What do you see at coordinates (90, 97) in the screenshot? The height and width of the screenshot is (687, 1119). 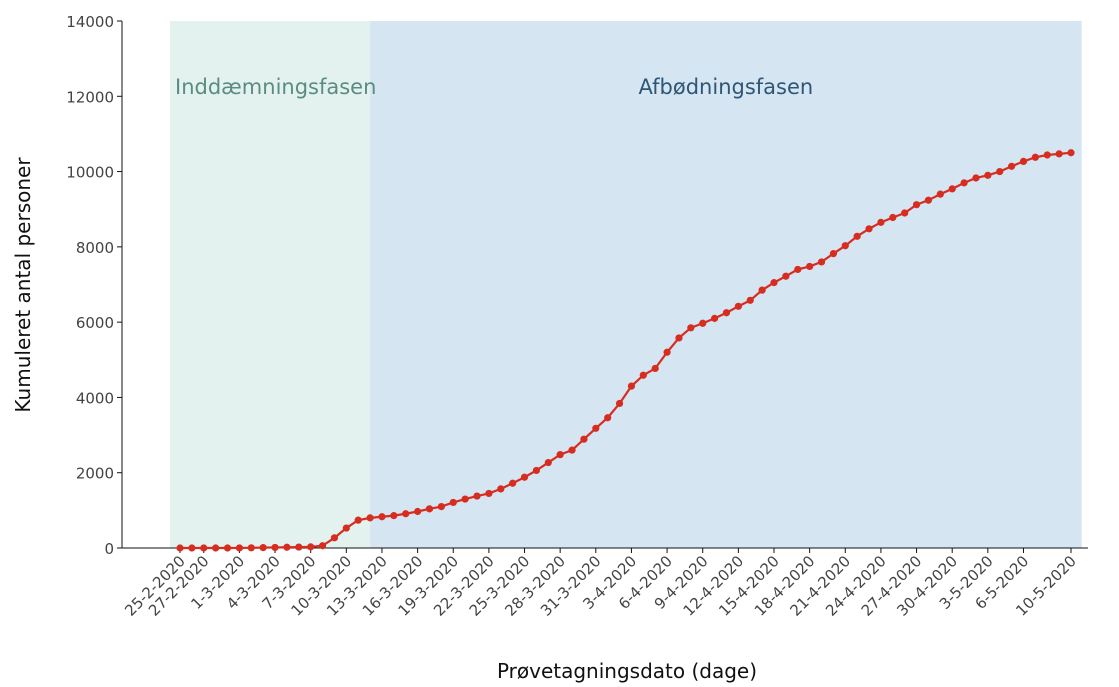 I see `y-tick-label: 12000` at bounding box center [90, 97].